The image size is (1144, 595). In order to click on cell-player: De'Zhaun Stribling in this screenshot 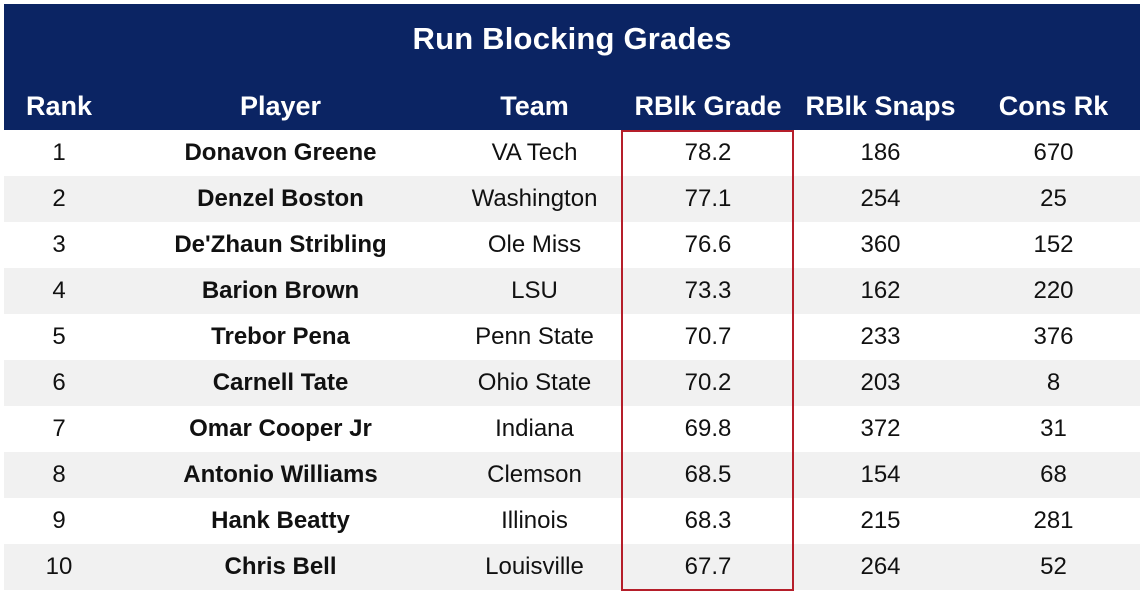, I will do `click(280, 244)`.